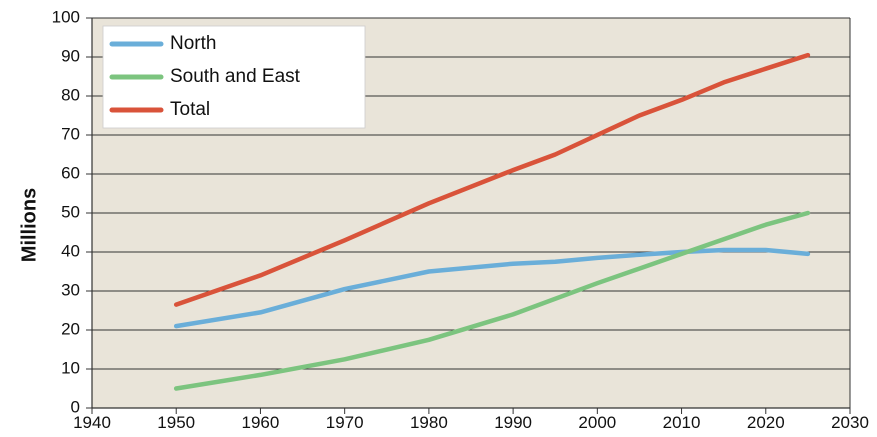 This screenshot has height=437, width=877. Describe the element at coordinates (176, 422) in the screenshot. I see `x-tick-label: 1950` at that location.